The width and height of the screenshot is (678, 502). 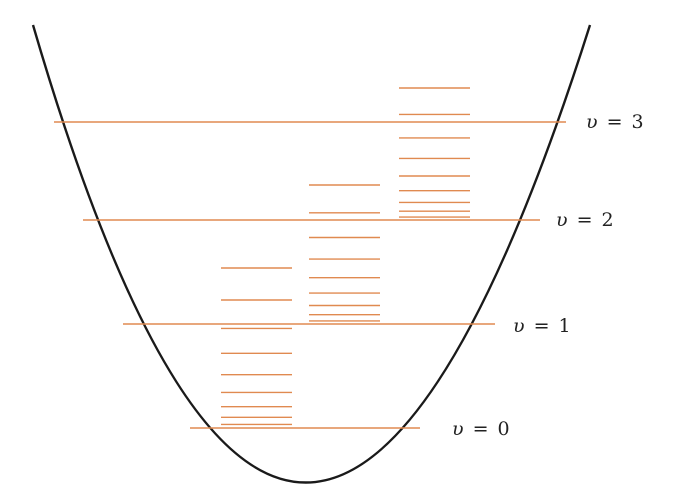 I want to click on level-label-v2: υ = 2, so click(x=585, y=220).